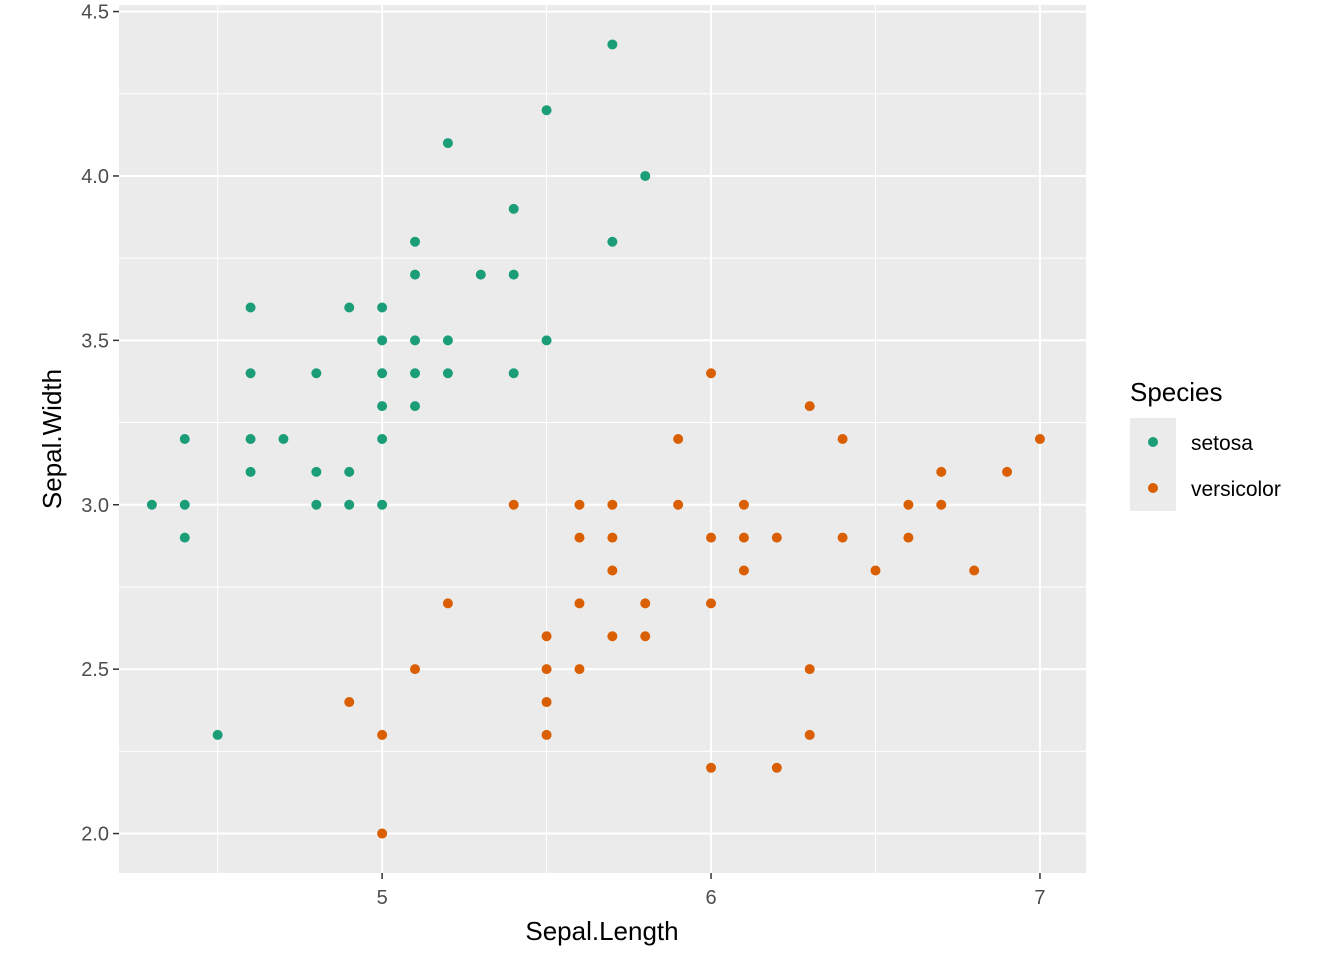 The height and width of the screenshot is (965, 1344). What do you see at coordinates (710, 898) in the screenshot?
I see `x-tick-label: 6` at bounding box center [710, 898].